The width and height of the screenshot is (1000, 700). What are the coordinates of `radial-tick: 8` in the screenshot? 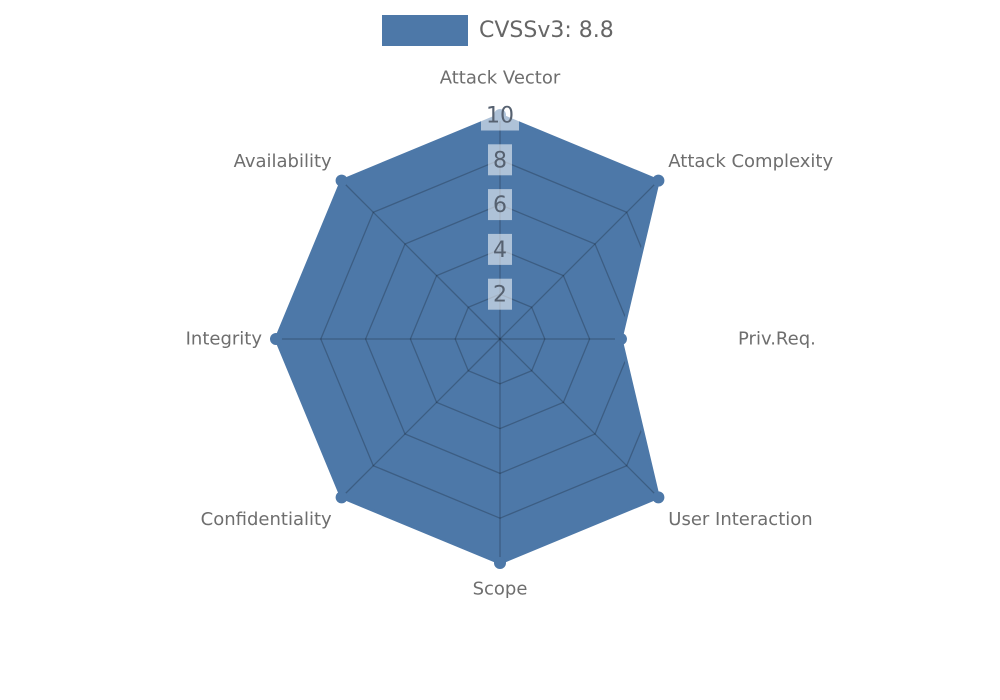 It's located at (500, 160).